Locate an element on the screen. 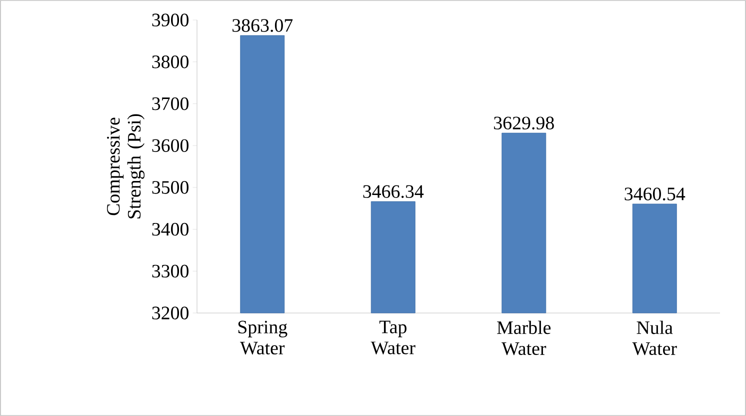 The width and height of the screenshot is (746, 416). y-tick-label: 3600 is located at coordinates (170, 145).